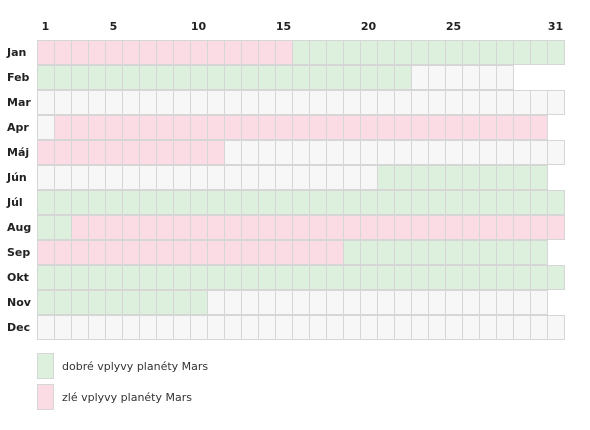  I want to click on month-label: Júl, so click(14, 202).